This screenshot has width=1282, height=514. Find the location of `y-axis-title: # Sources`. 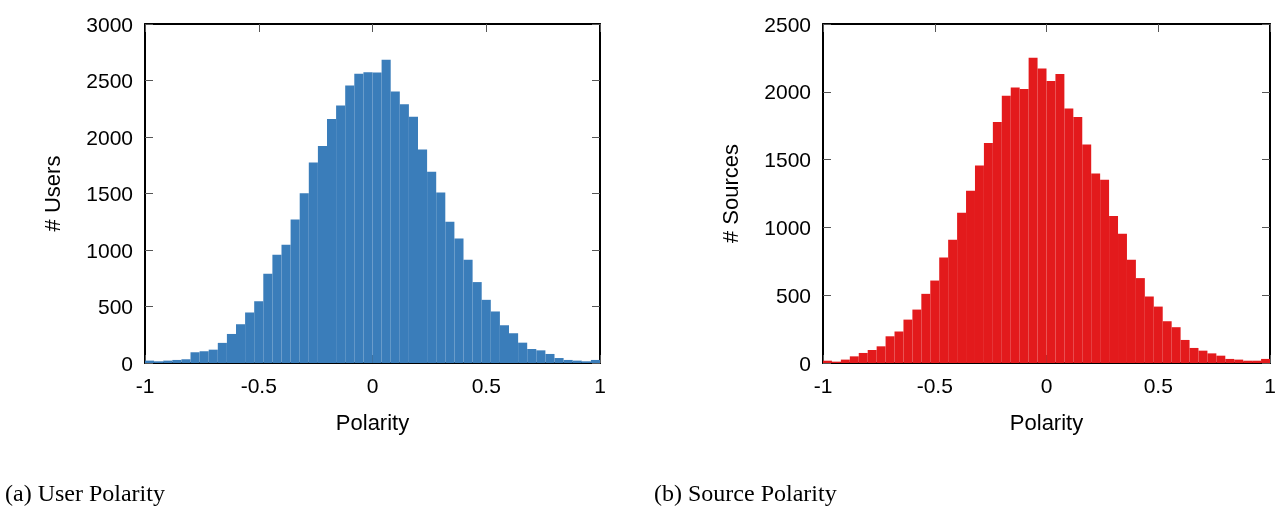

y-axis-title: # Sources is located at coordinates (730, 193).